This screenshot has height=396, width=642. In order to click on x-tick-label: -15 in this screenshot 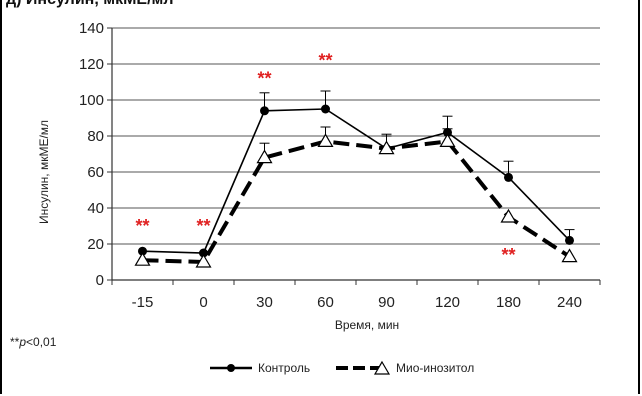, I will do `click(143, 302)`.